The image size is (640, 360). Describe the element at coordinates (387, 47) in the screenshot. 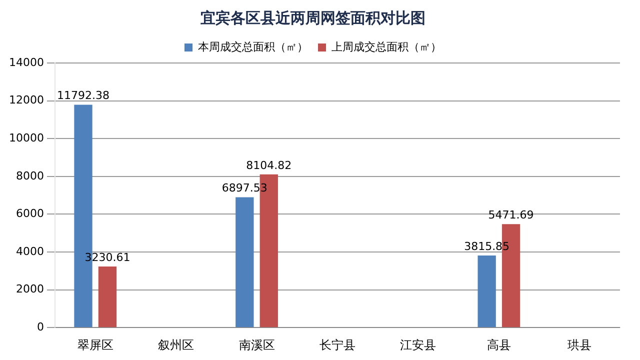

I see `legend-label: 上周成交总面积（㎡）` at that location.